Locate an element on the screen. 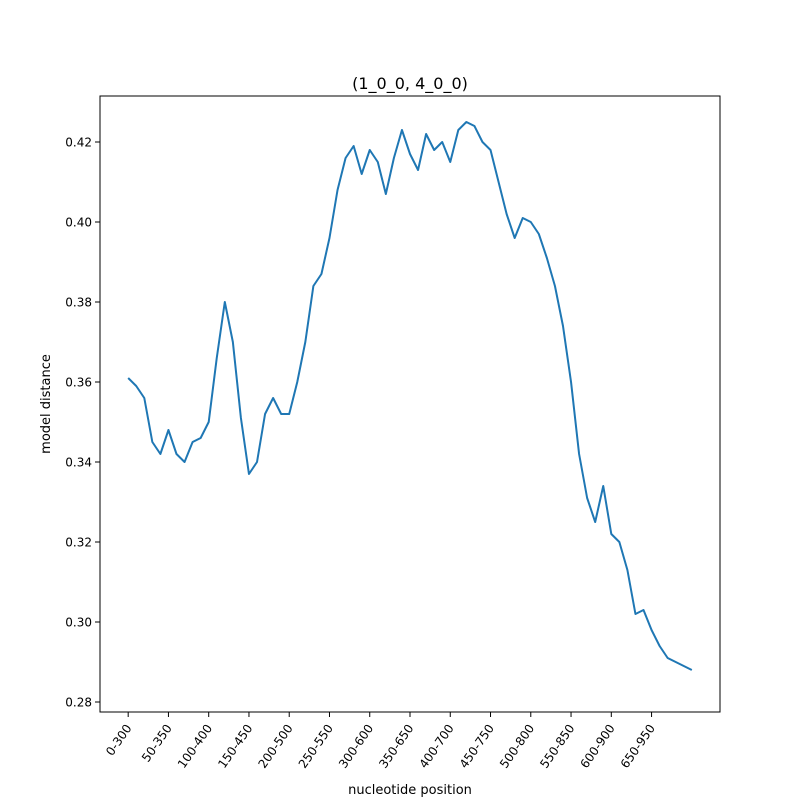  y-axis: 0.28 0.30 0.32 0.34 0.36 0.38 0.40 0.42 is located at coordinates (82, 423).